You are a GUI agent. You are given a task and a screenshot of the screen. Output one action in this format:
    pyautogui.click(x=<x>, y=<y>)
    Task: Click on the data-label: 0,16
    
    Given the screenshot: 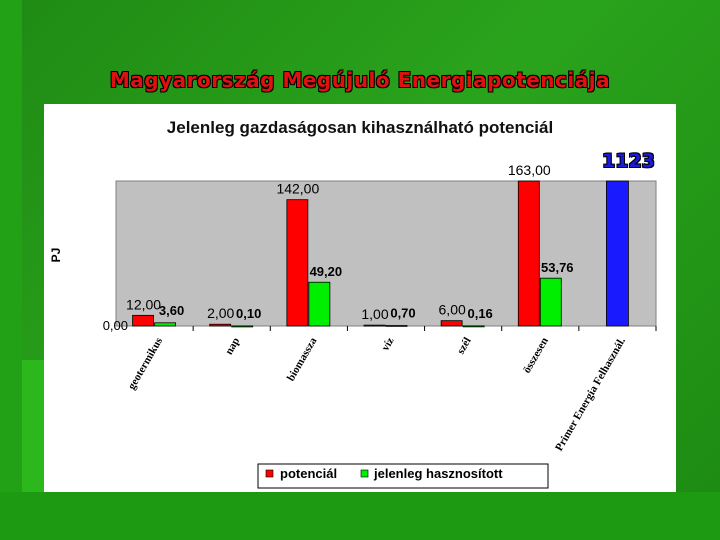 What is the action you would take?
    pyautogui.click(x=479, y=313)
    